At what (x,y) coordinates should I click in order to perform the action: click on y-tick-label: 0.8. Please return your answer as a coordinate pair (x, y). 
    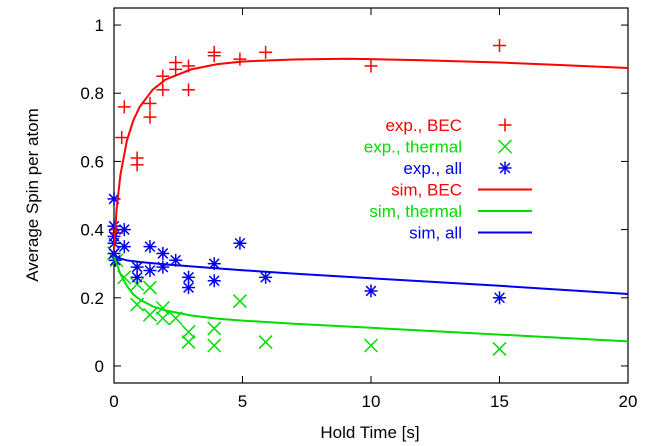
    Looking at the image, I should click on (92, 93).